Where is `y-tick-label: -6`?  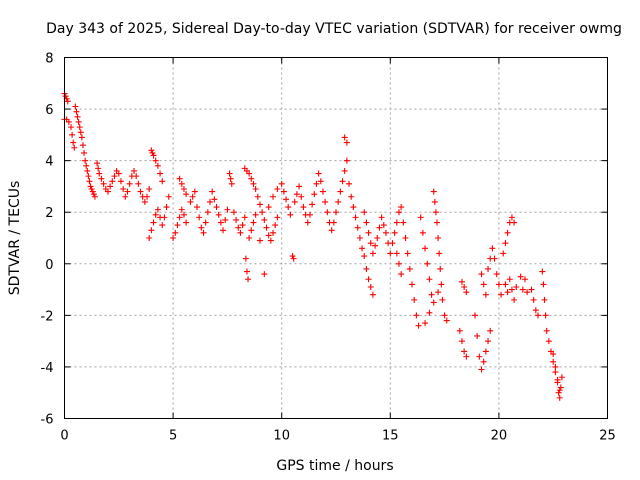 y-tick-label: -6 is located at coordinates (47, 420).